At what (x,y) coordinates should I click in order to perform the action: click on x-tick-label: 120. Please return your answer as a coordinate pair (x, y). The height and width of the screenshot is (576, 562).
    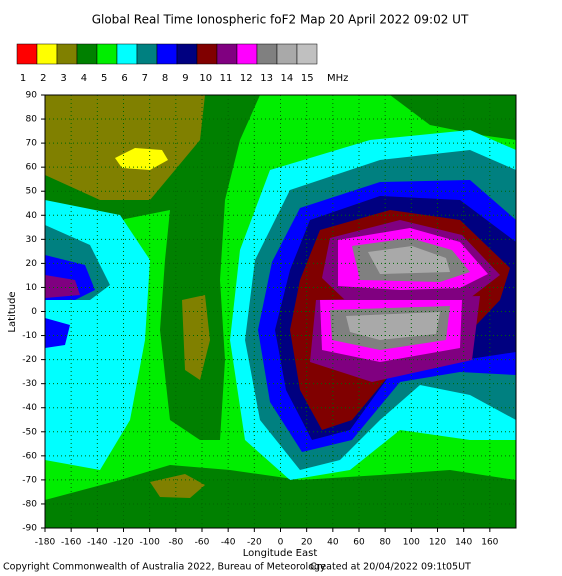
    Looking at the image, I should click on (437, 543).